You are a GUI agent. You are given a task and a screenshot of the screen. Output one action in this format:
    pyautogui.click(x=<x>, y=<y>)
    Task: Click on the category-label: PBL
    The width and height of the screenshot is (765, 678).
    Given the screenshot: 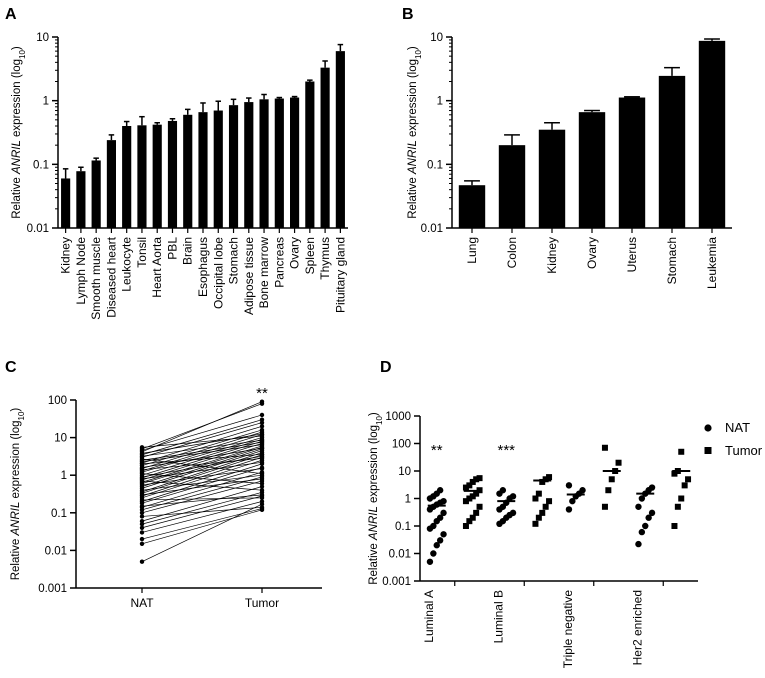 What is the action you would take?
    pyautogui.click(x=172, y=248)
    